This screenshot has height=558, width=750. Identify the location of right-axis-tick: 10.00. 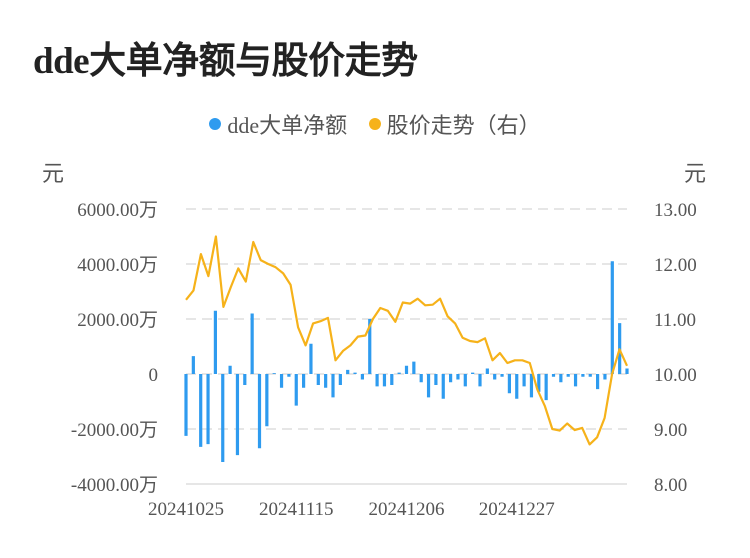
(675, 375).